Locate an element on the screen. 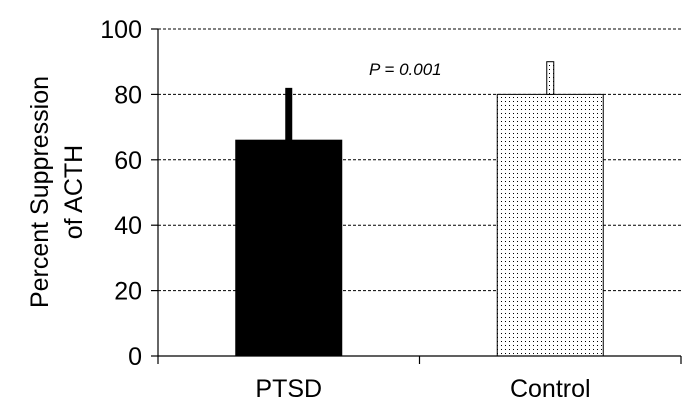 This screenshot has height=405, width=689. p-value-annotation: P = 0.001 is located at coordinates (405, 69).